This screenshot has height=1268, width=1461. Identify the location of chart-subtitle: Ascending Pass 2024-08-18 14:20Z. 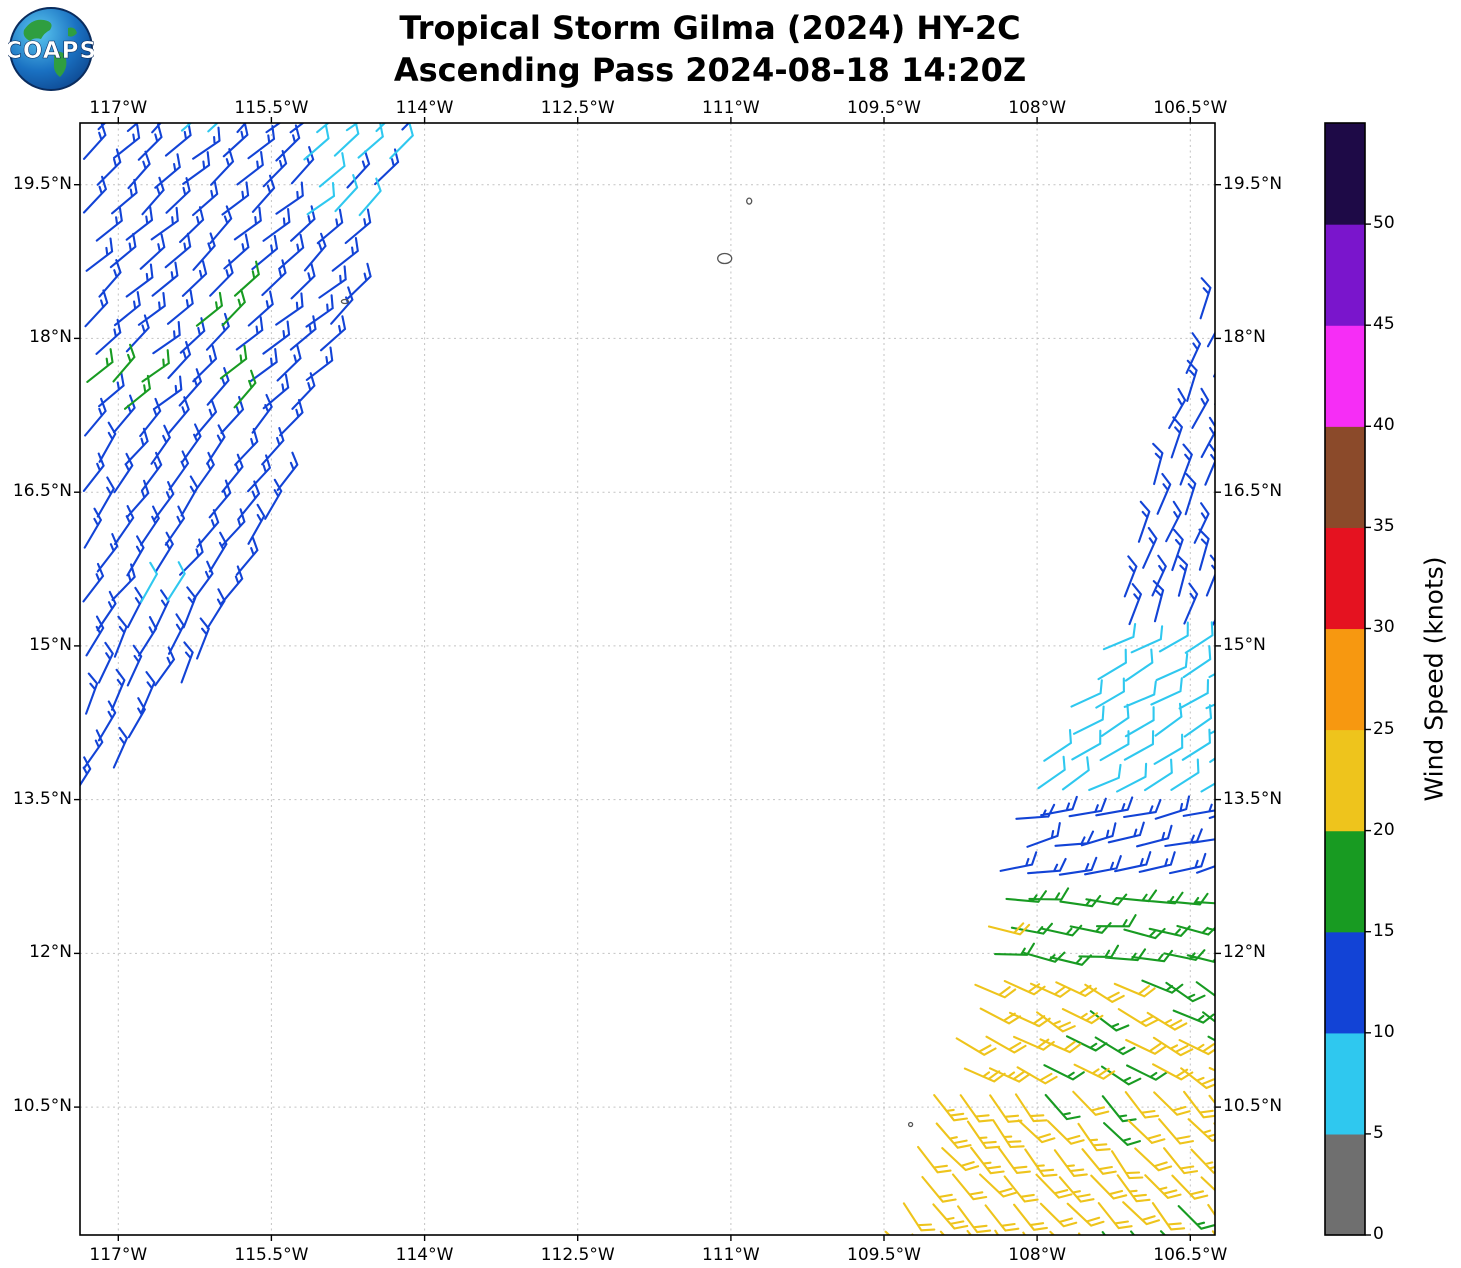
(710, 70).